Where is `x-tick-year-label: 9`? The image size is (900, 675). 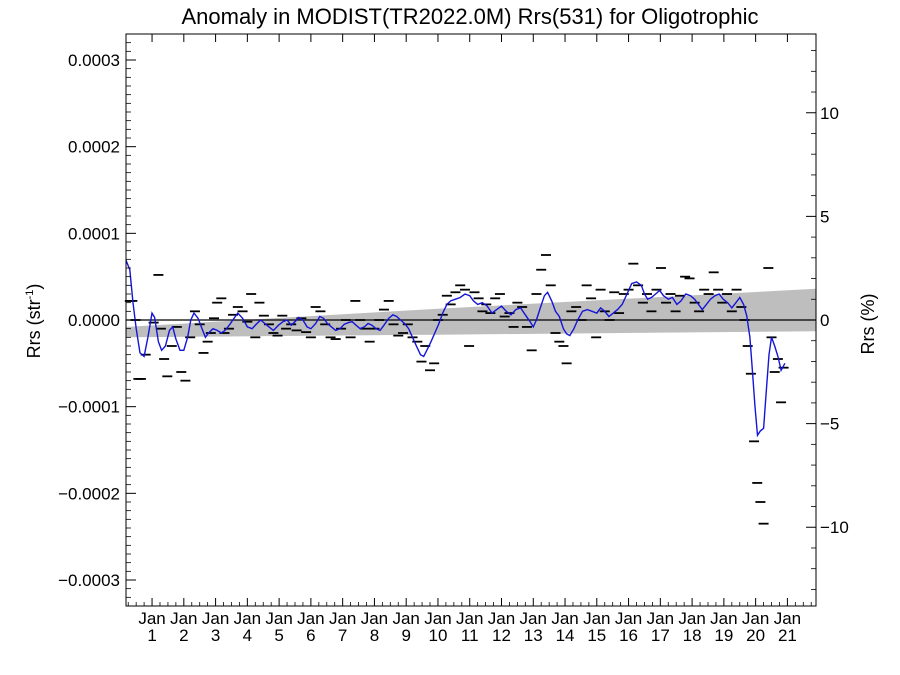 x-tick-year-label: 9 is located at coordinates (405, 635).